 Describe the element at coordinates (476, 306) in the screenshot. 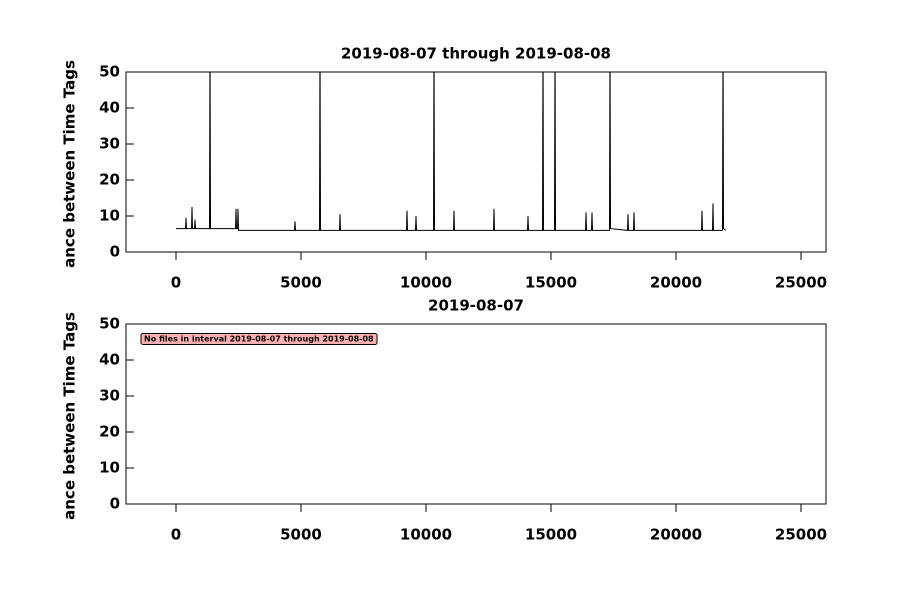

I see `chart-title: 2019-08-07` at that location.